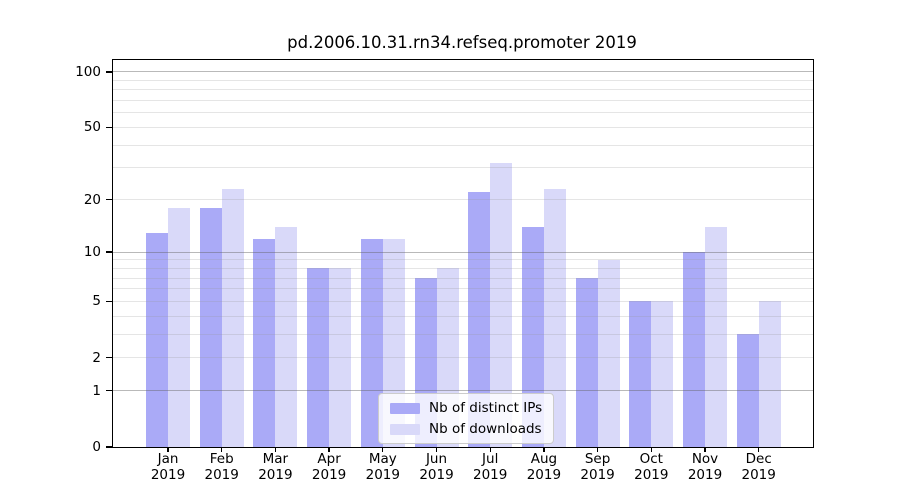 Image resolution: width=900 pixels, height=500 pixels. I want to click on bar-downloads-apr, so click(340, 357).